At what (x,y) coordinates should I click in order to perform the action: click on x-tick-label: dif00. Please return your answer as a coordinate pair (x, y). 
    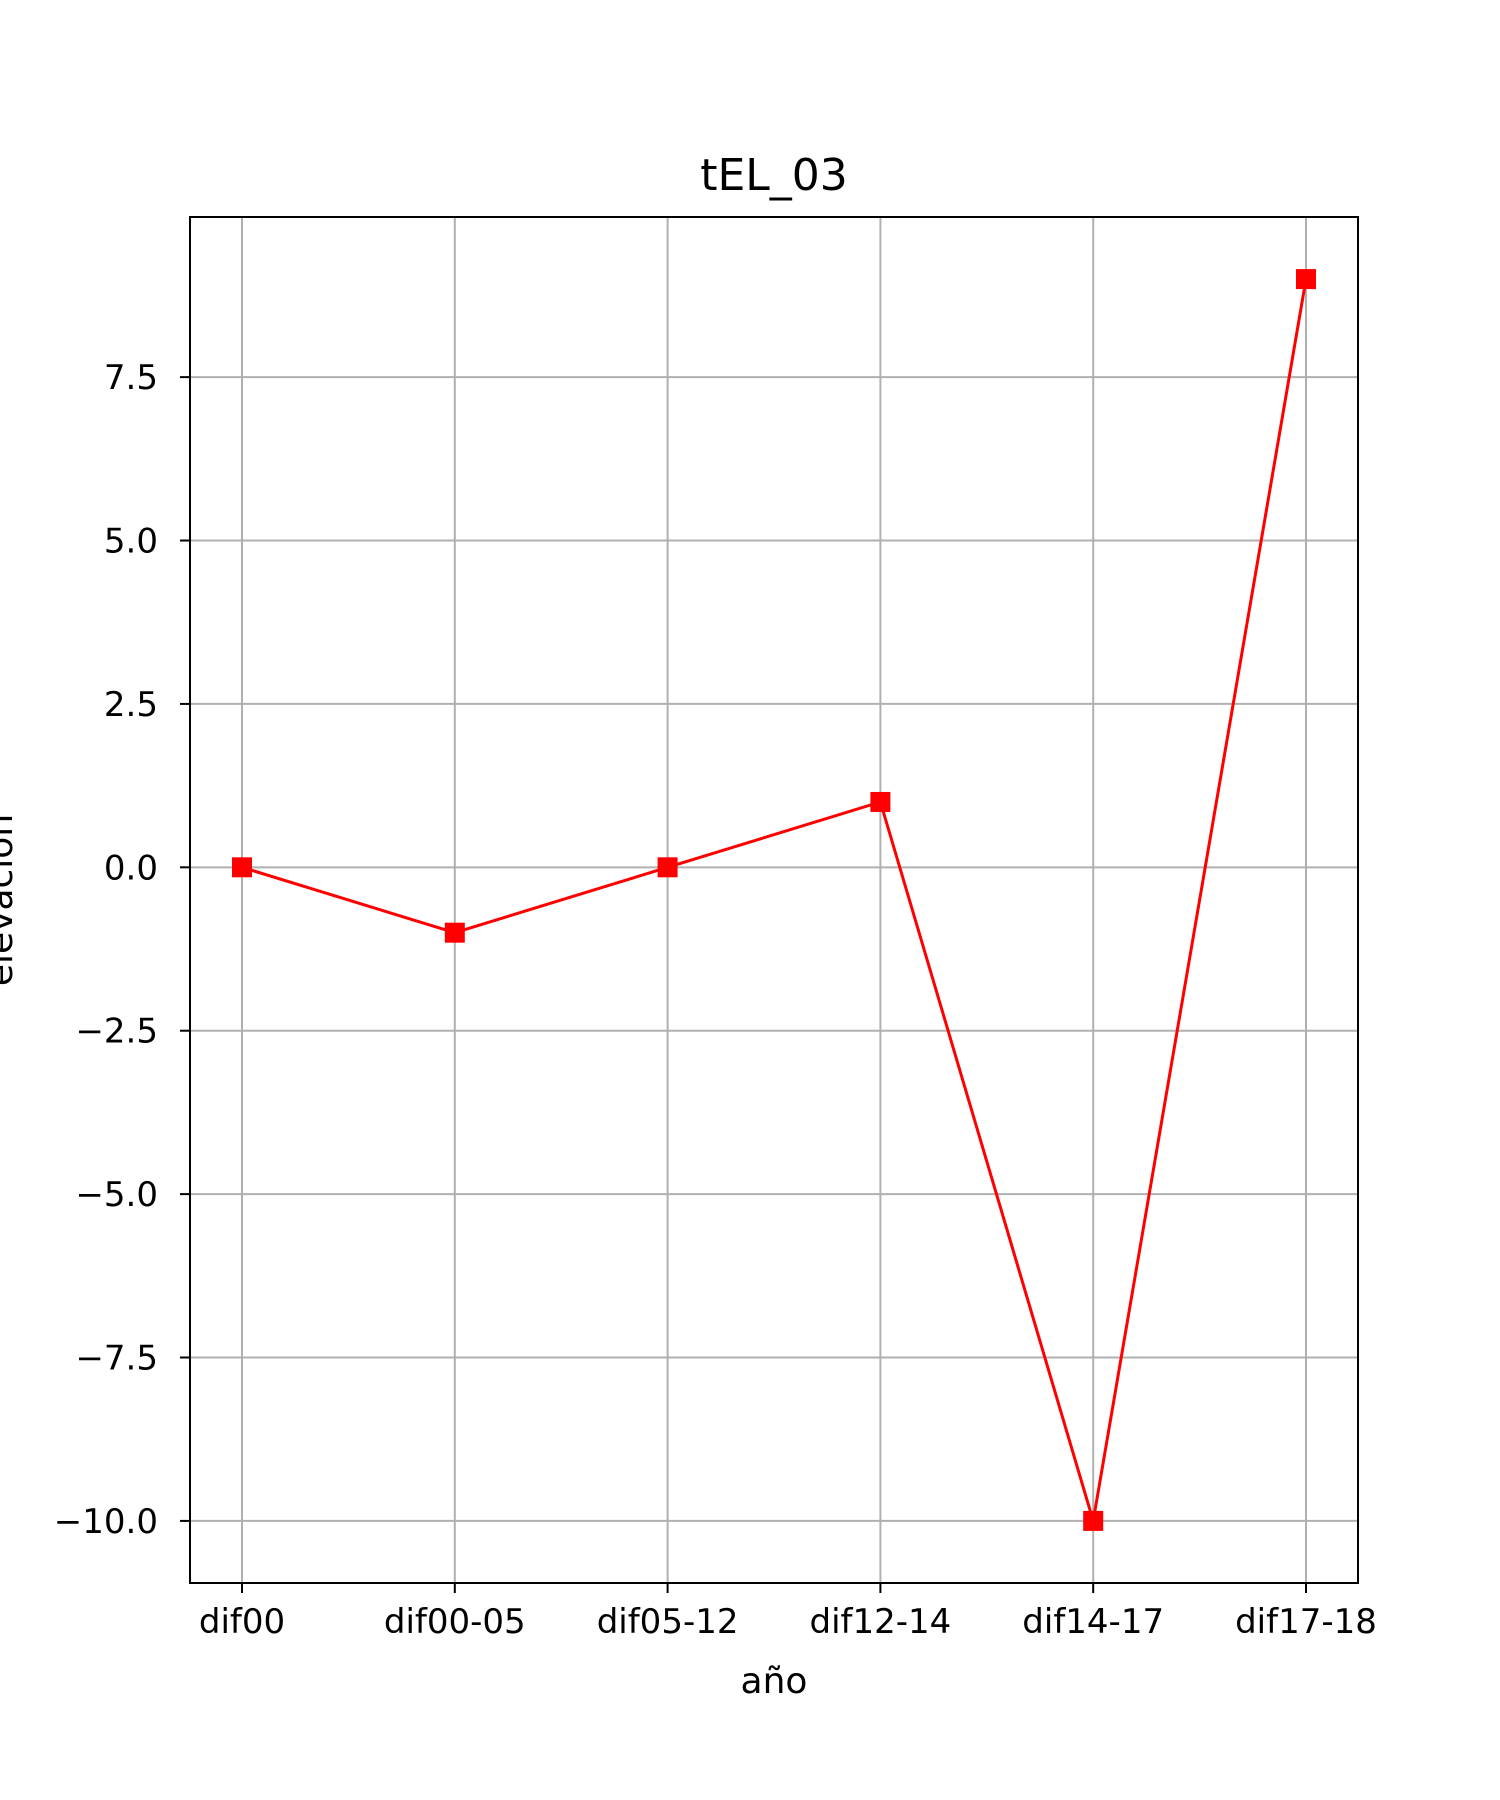
    Looking at the image, I should click on (242, 1622).